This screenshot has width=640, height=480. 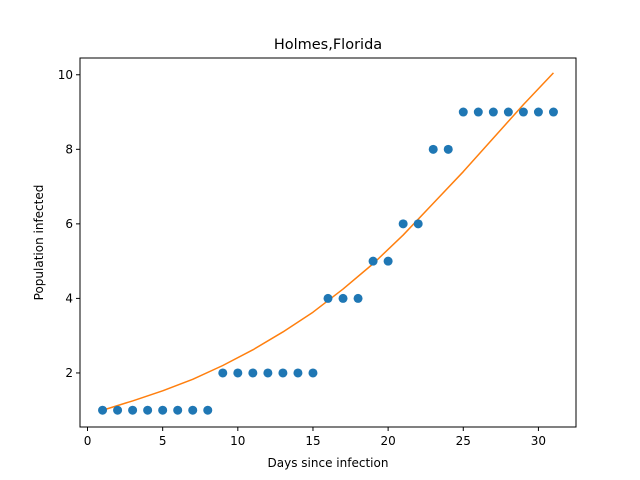 What do you see at coordinates (69, 373) in the screenshot?
I see `y-tick-label: 2` at bounding box center [69, 373].